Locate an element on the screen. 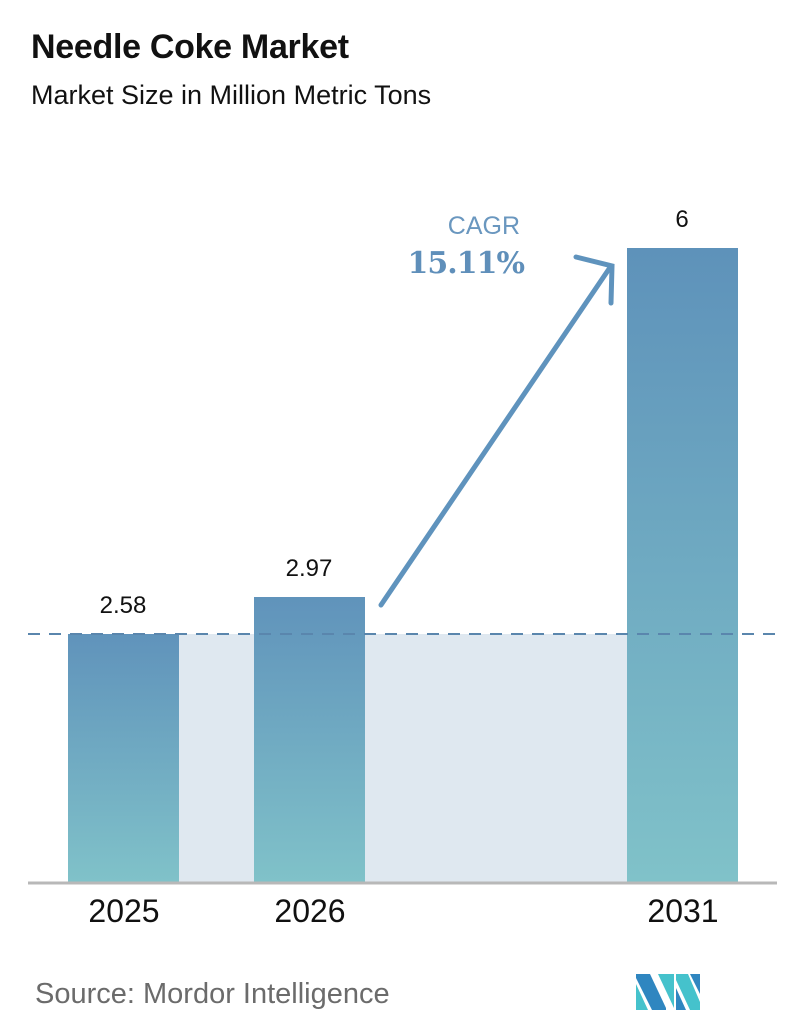 Image resolution: width=796 pixels, height=1034 pixels. chart-title: Needle Coke Market is located at coordinates (190, 47).